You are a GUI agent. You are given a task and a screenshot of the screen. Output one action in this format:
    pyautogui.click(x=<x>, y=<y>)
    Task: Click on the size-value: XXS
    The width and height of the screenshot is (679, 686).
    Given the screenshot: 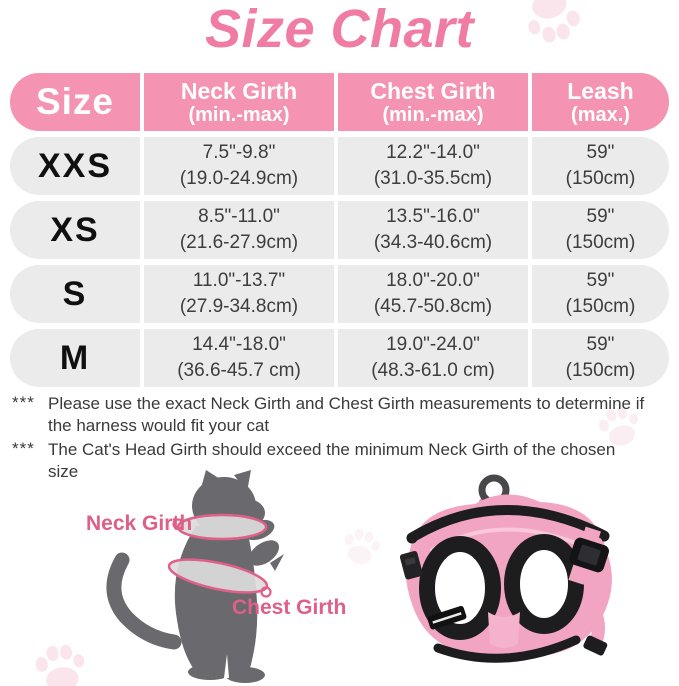 What is the action you would take?
    pyautogui.click(x=75, y=165)
    